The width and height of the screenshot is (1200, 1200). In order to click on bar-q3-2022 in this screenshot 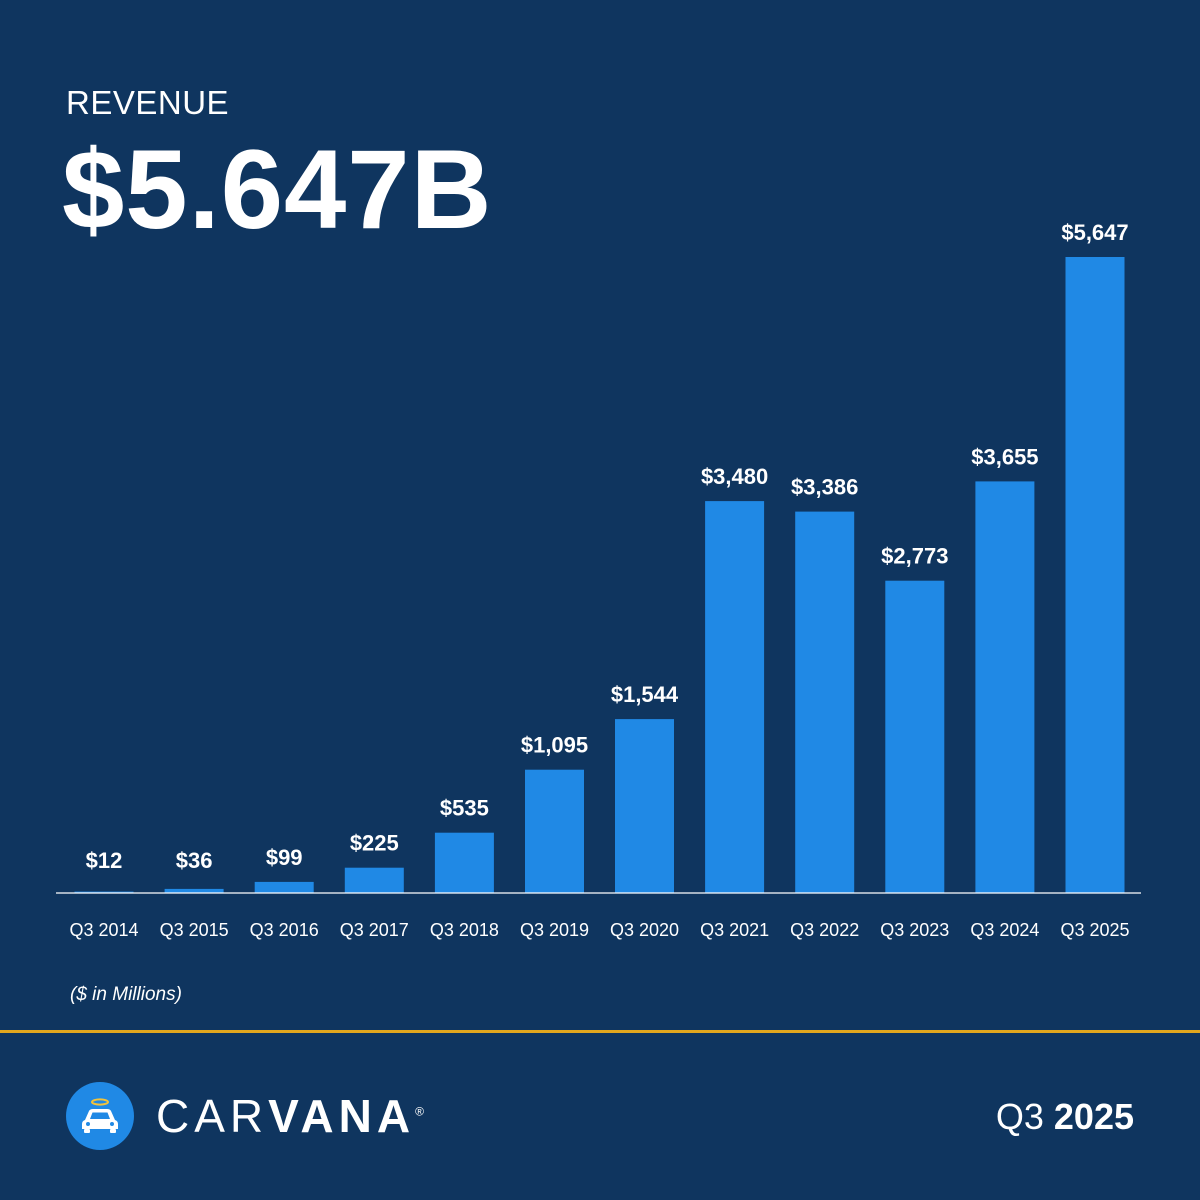, I will do `click(825, 702)`.